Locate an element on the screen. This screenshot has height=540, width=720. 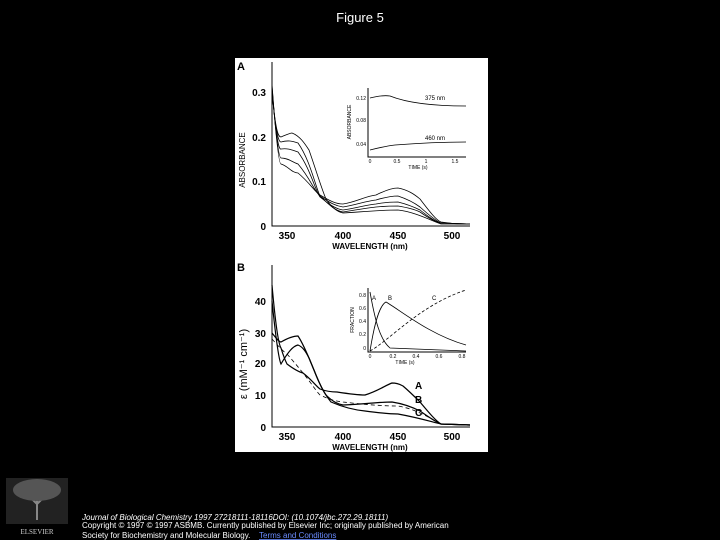
terms-link: Terms and Conditions is located at coordinates (297, 535).